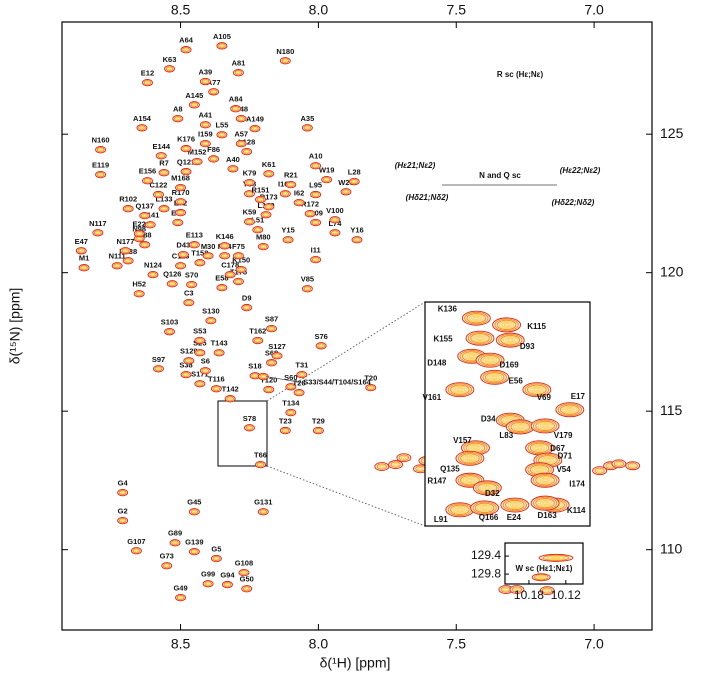 This screenshot has height=678, width=710. Describe the element at coordinates (437, 362) in the screenshot. I see `zoom-label: D148` at that location.